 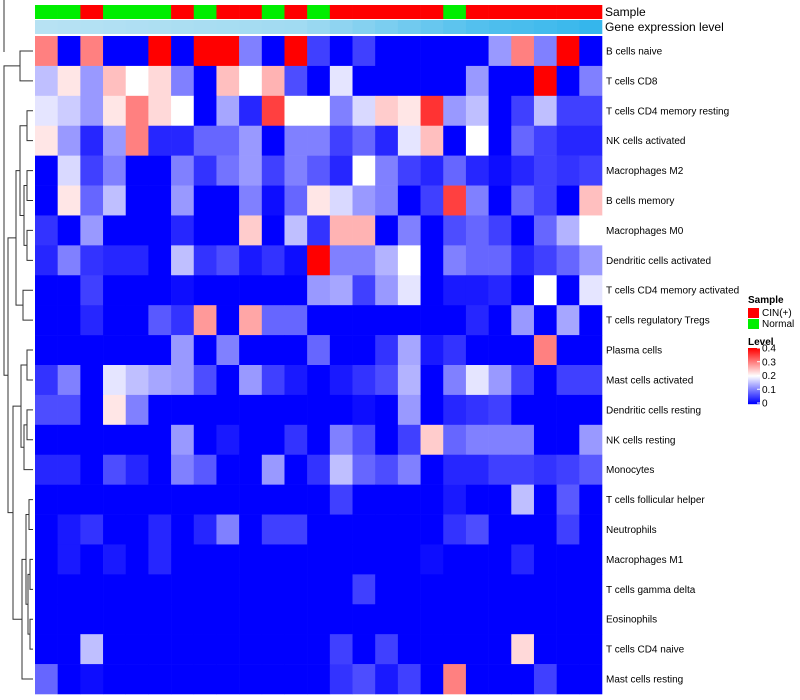 What do you see at coordinates (766, 300) in the screenshot?
I see `sample-legend-title: Sample` at bounding box center [766, 300].